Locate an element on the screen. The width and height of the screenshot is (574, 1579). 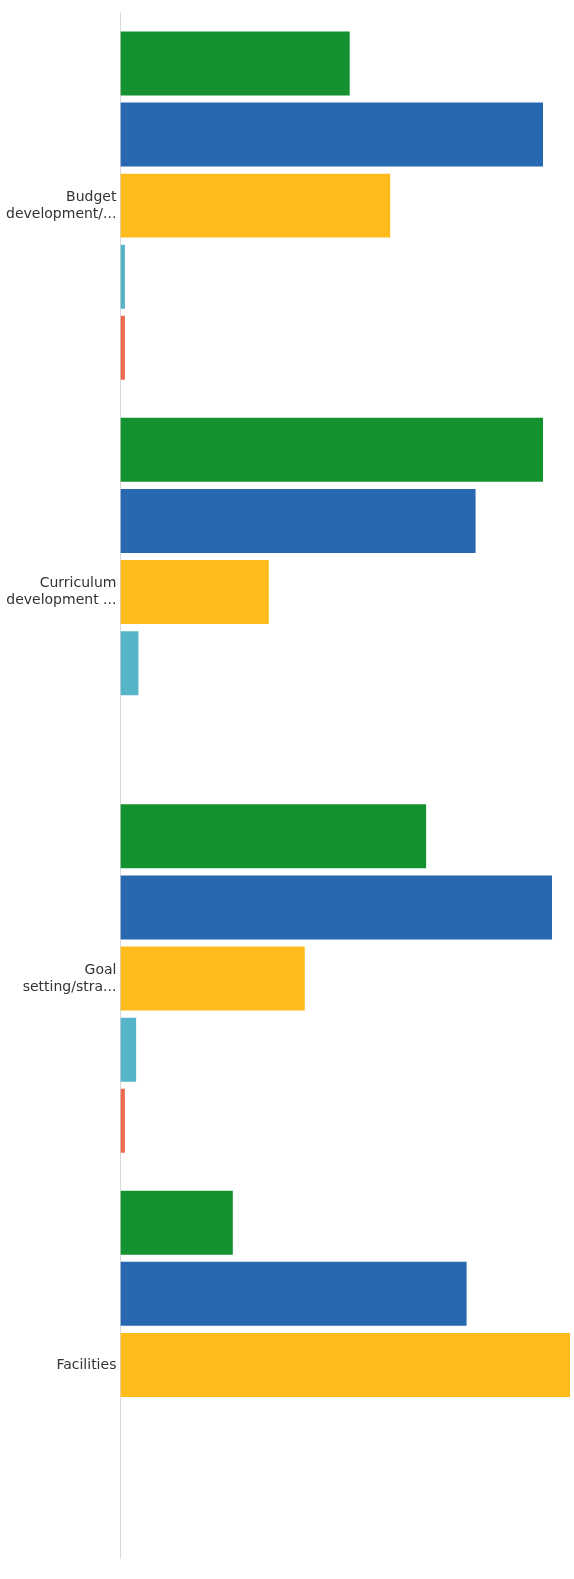
y-tick-label: Facilities is located at coordinates (86, 1363).